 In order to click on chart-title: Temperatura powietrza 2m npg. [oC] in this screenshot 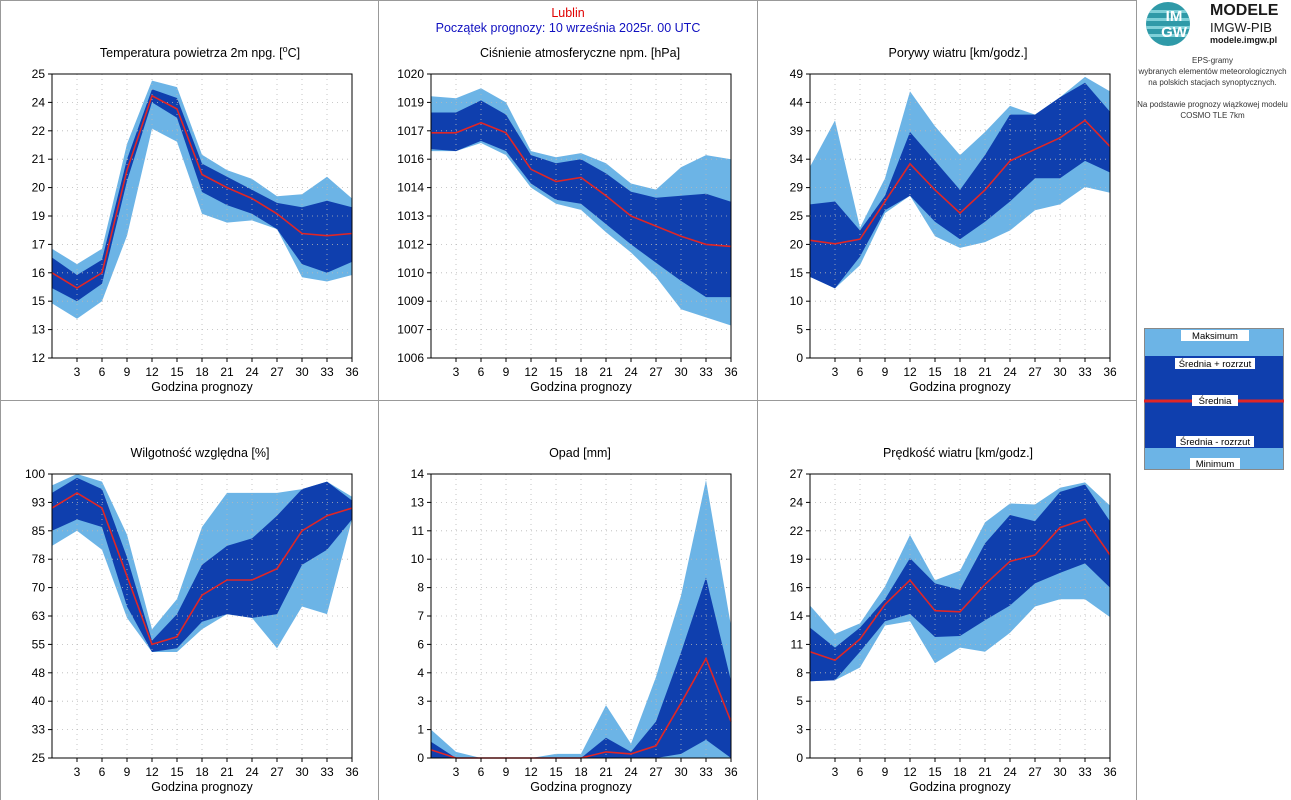, I will do `click(200, 52)`.